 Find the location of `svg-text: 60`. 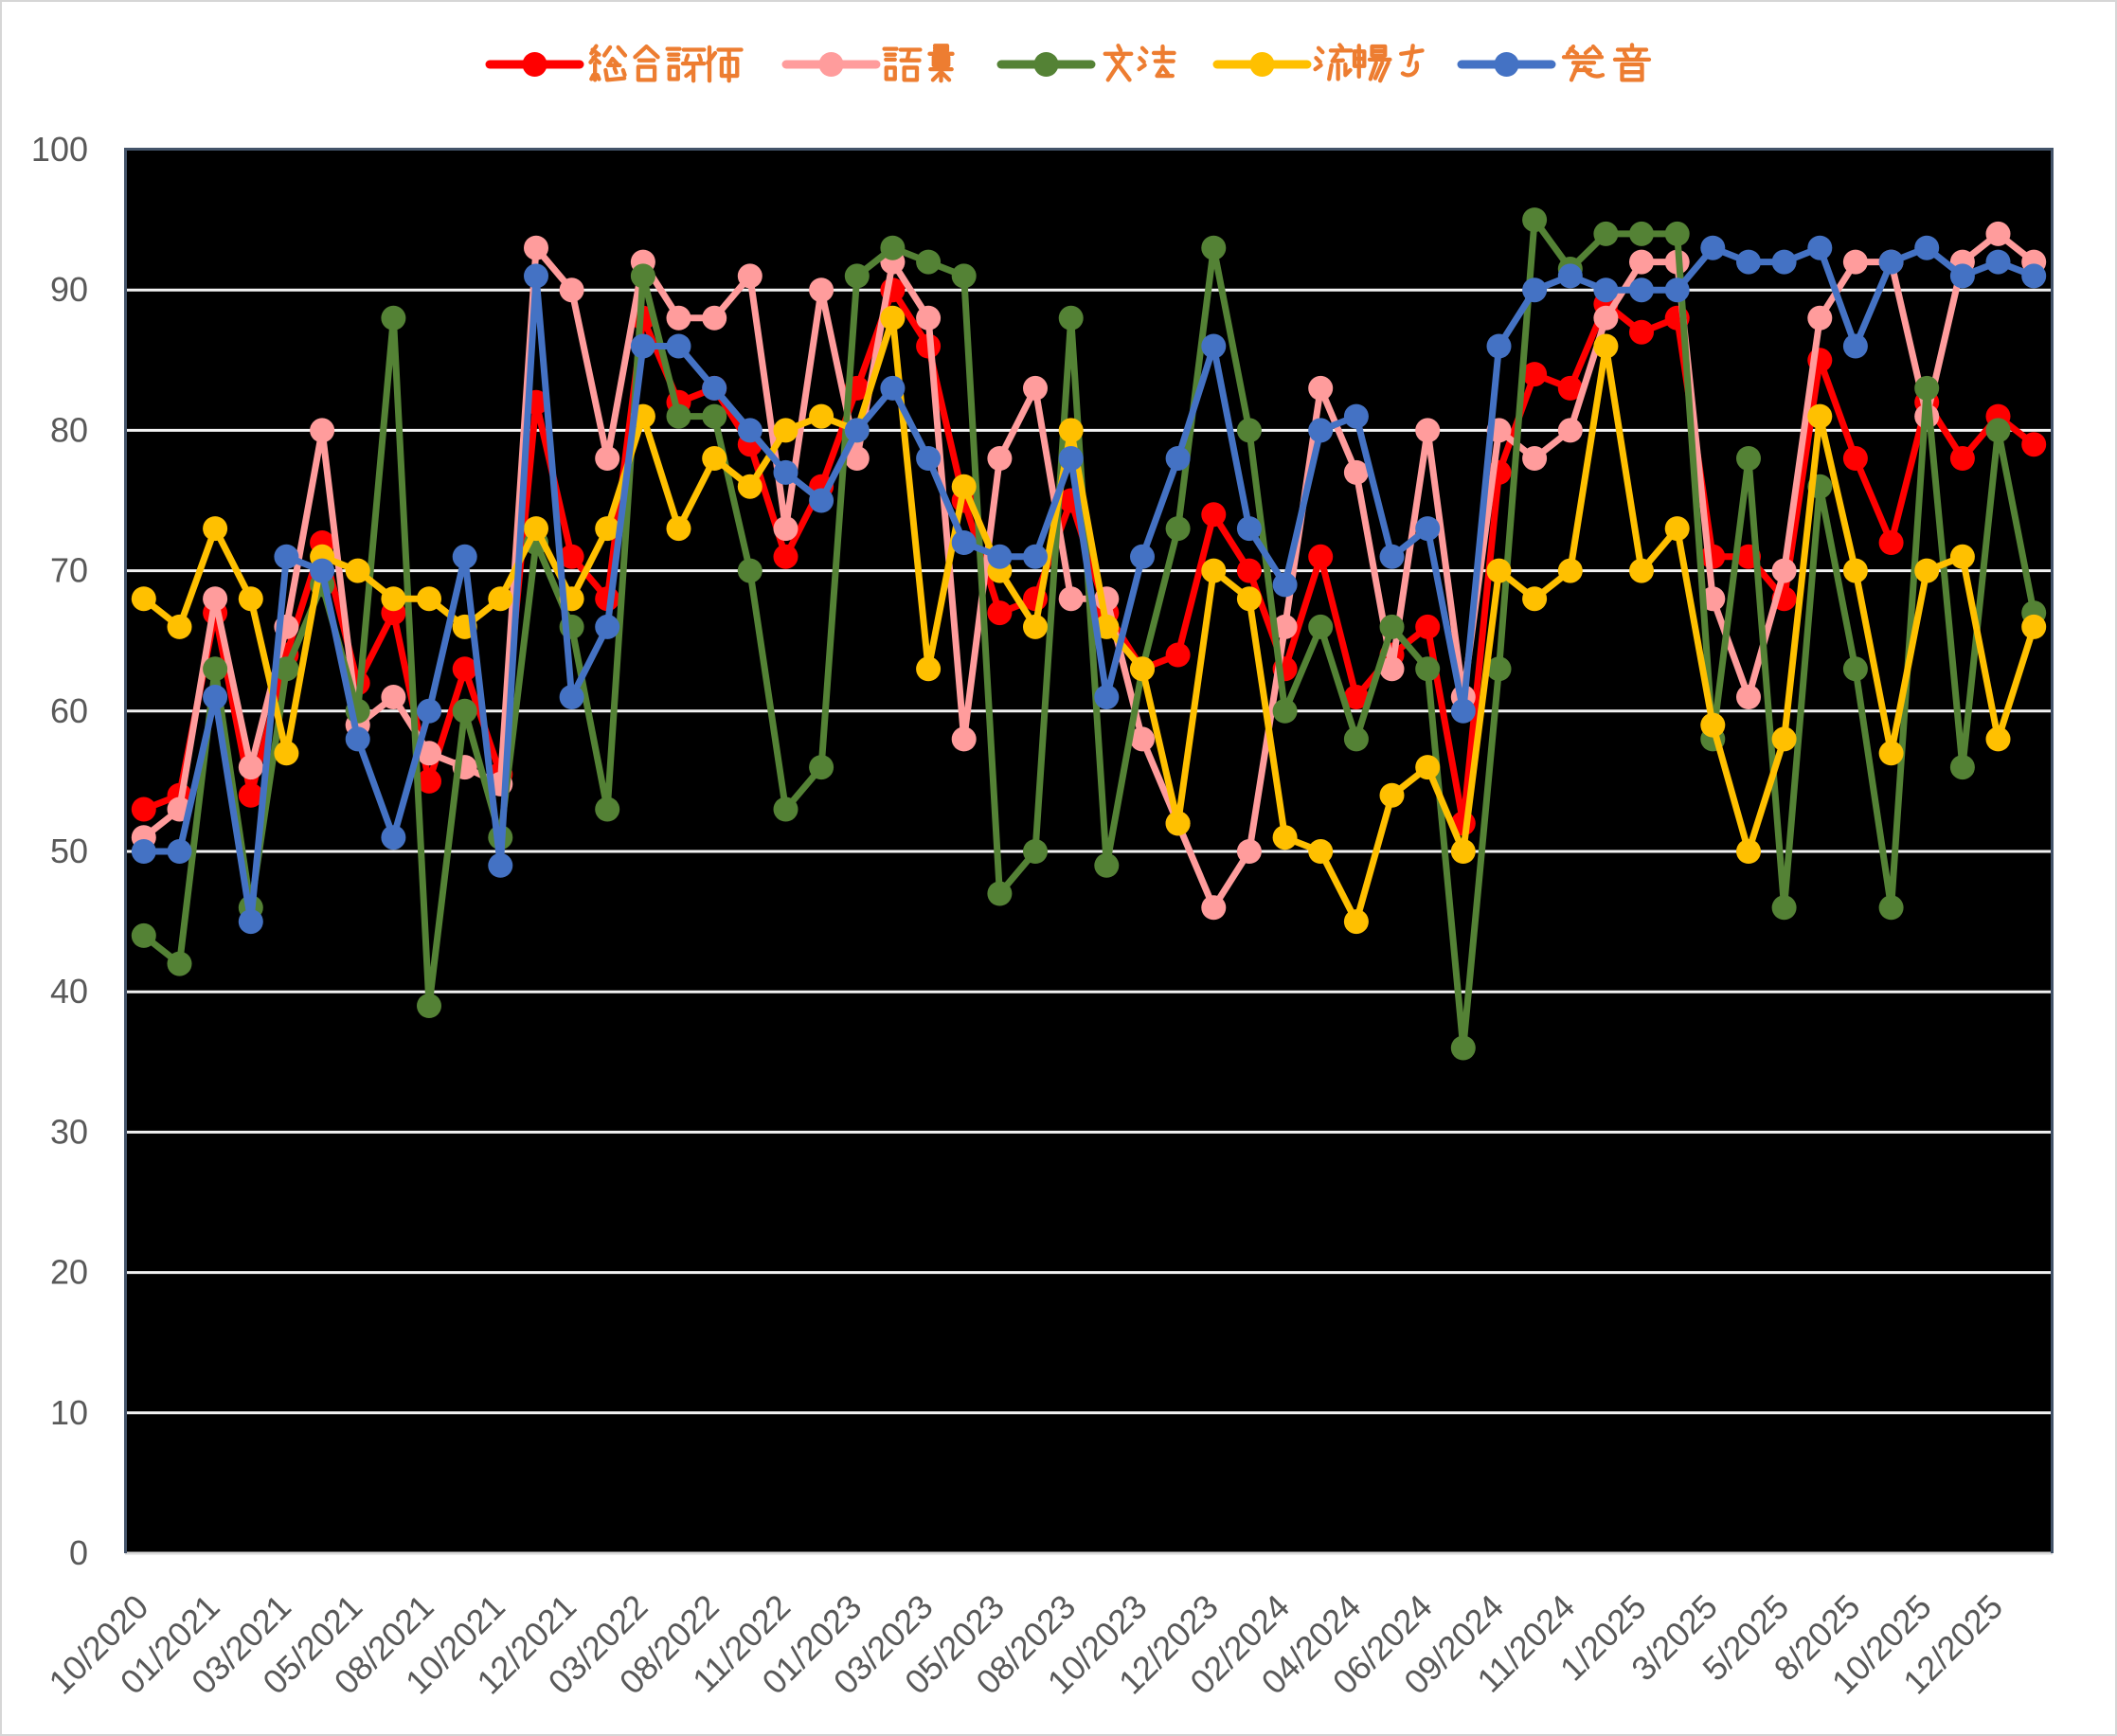

svg-text: 60 is located at coordinates (69, 710).